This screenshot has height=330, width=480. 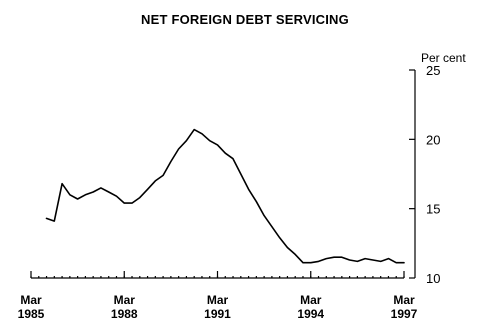 I want to click on y-tick-label: 10, so click(x=433, y=278).